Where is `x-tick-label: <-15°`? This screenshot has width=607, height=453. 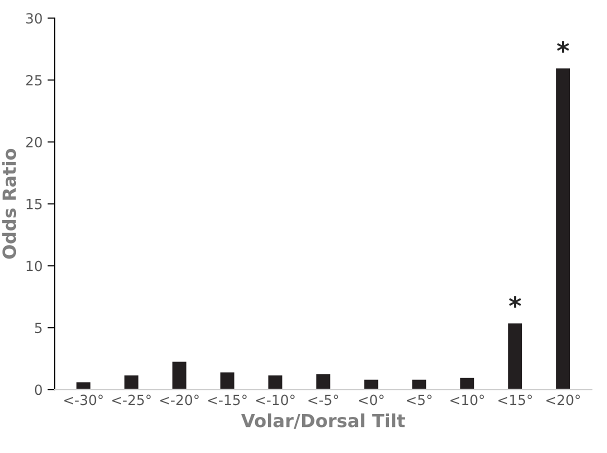
x-tick-label: <-15° is located at coordinates (227, 400).